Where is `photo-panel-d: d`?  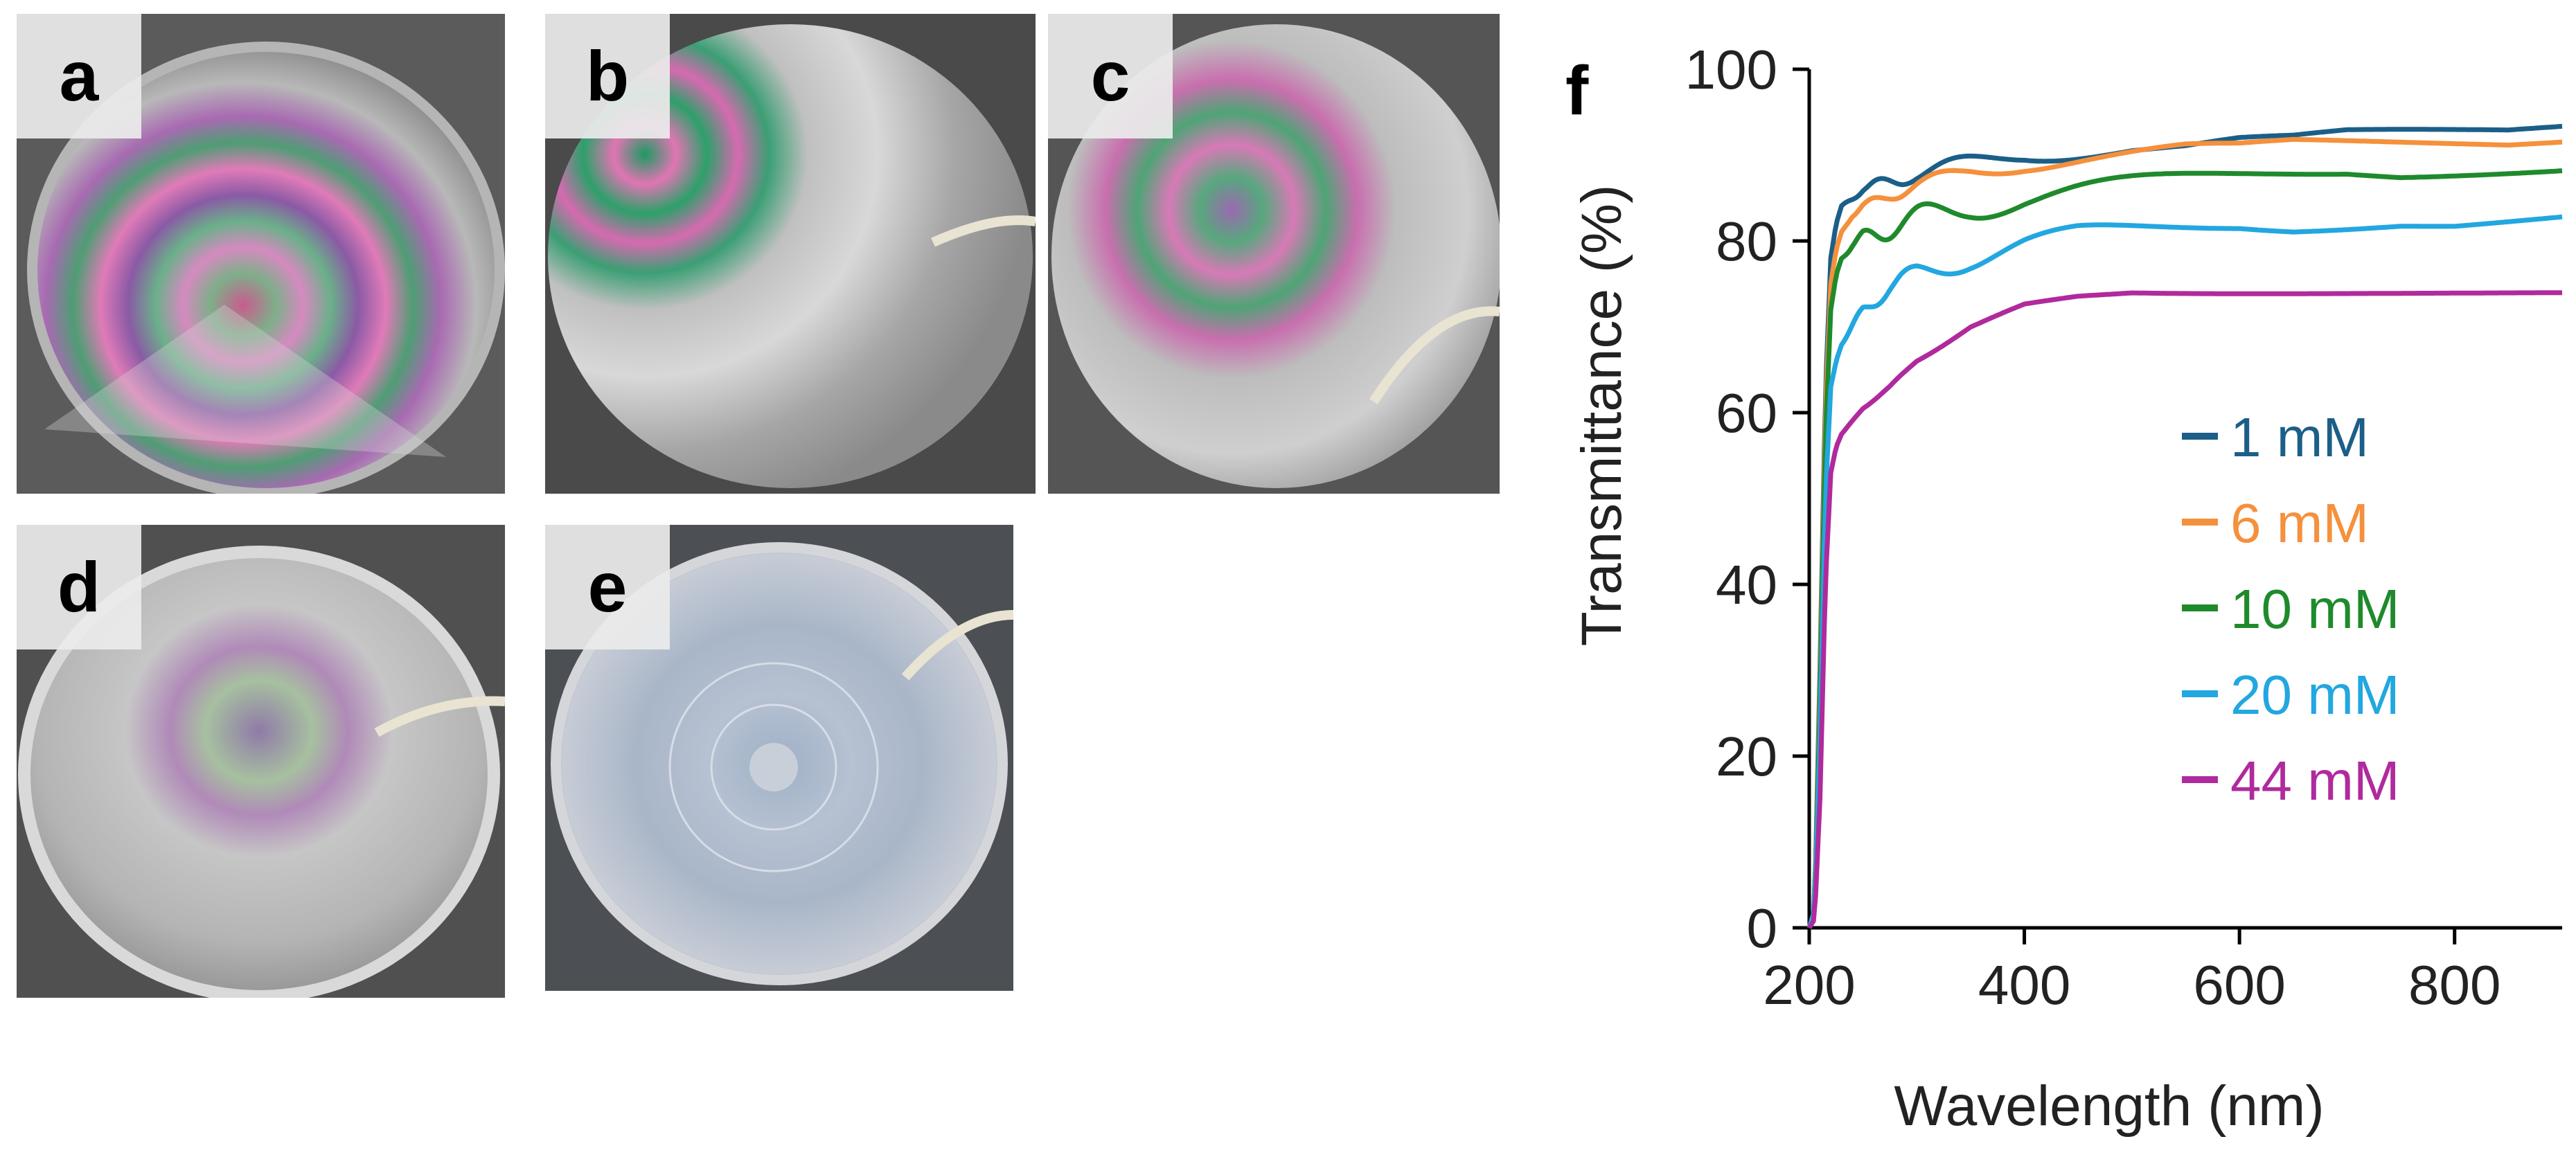
photo-panel-d: d is located at coordinates (261, 761).